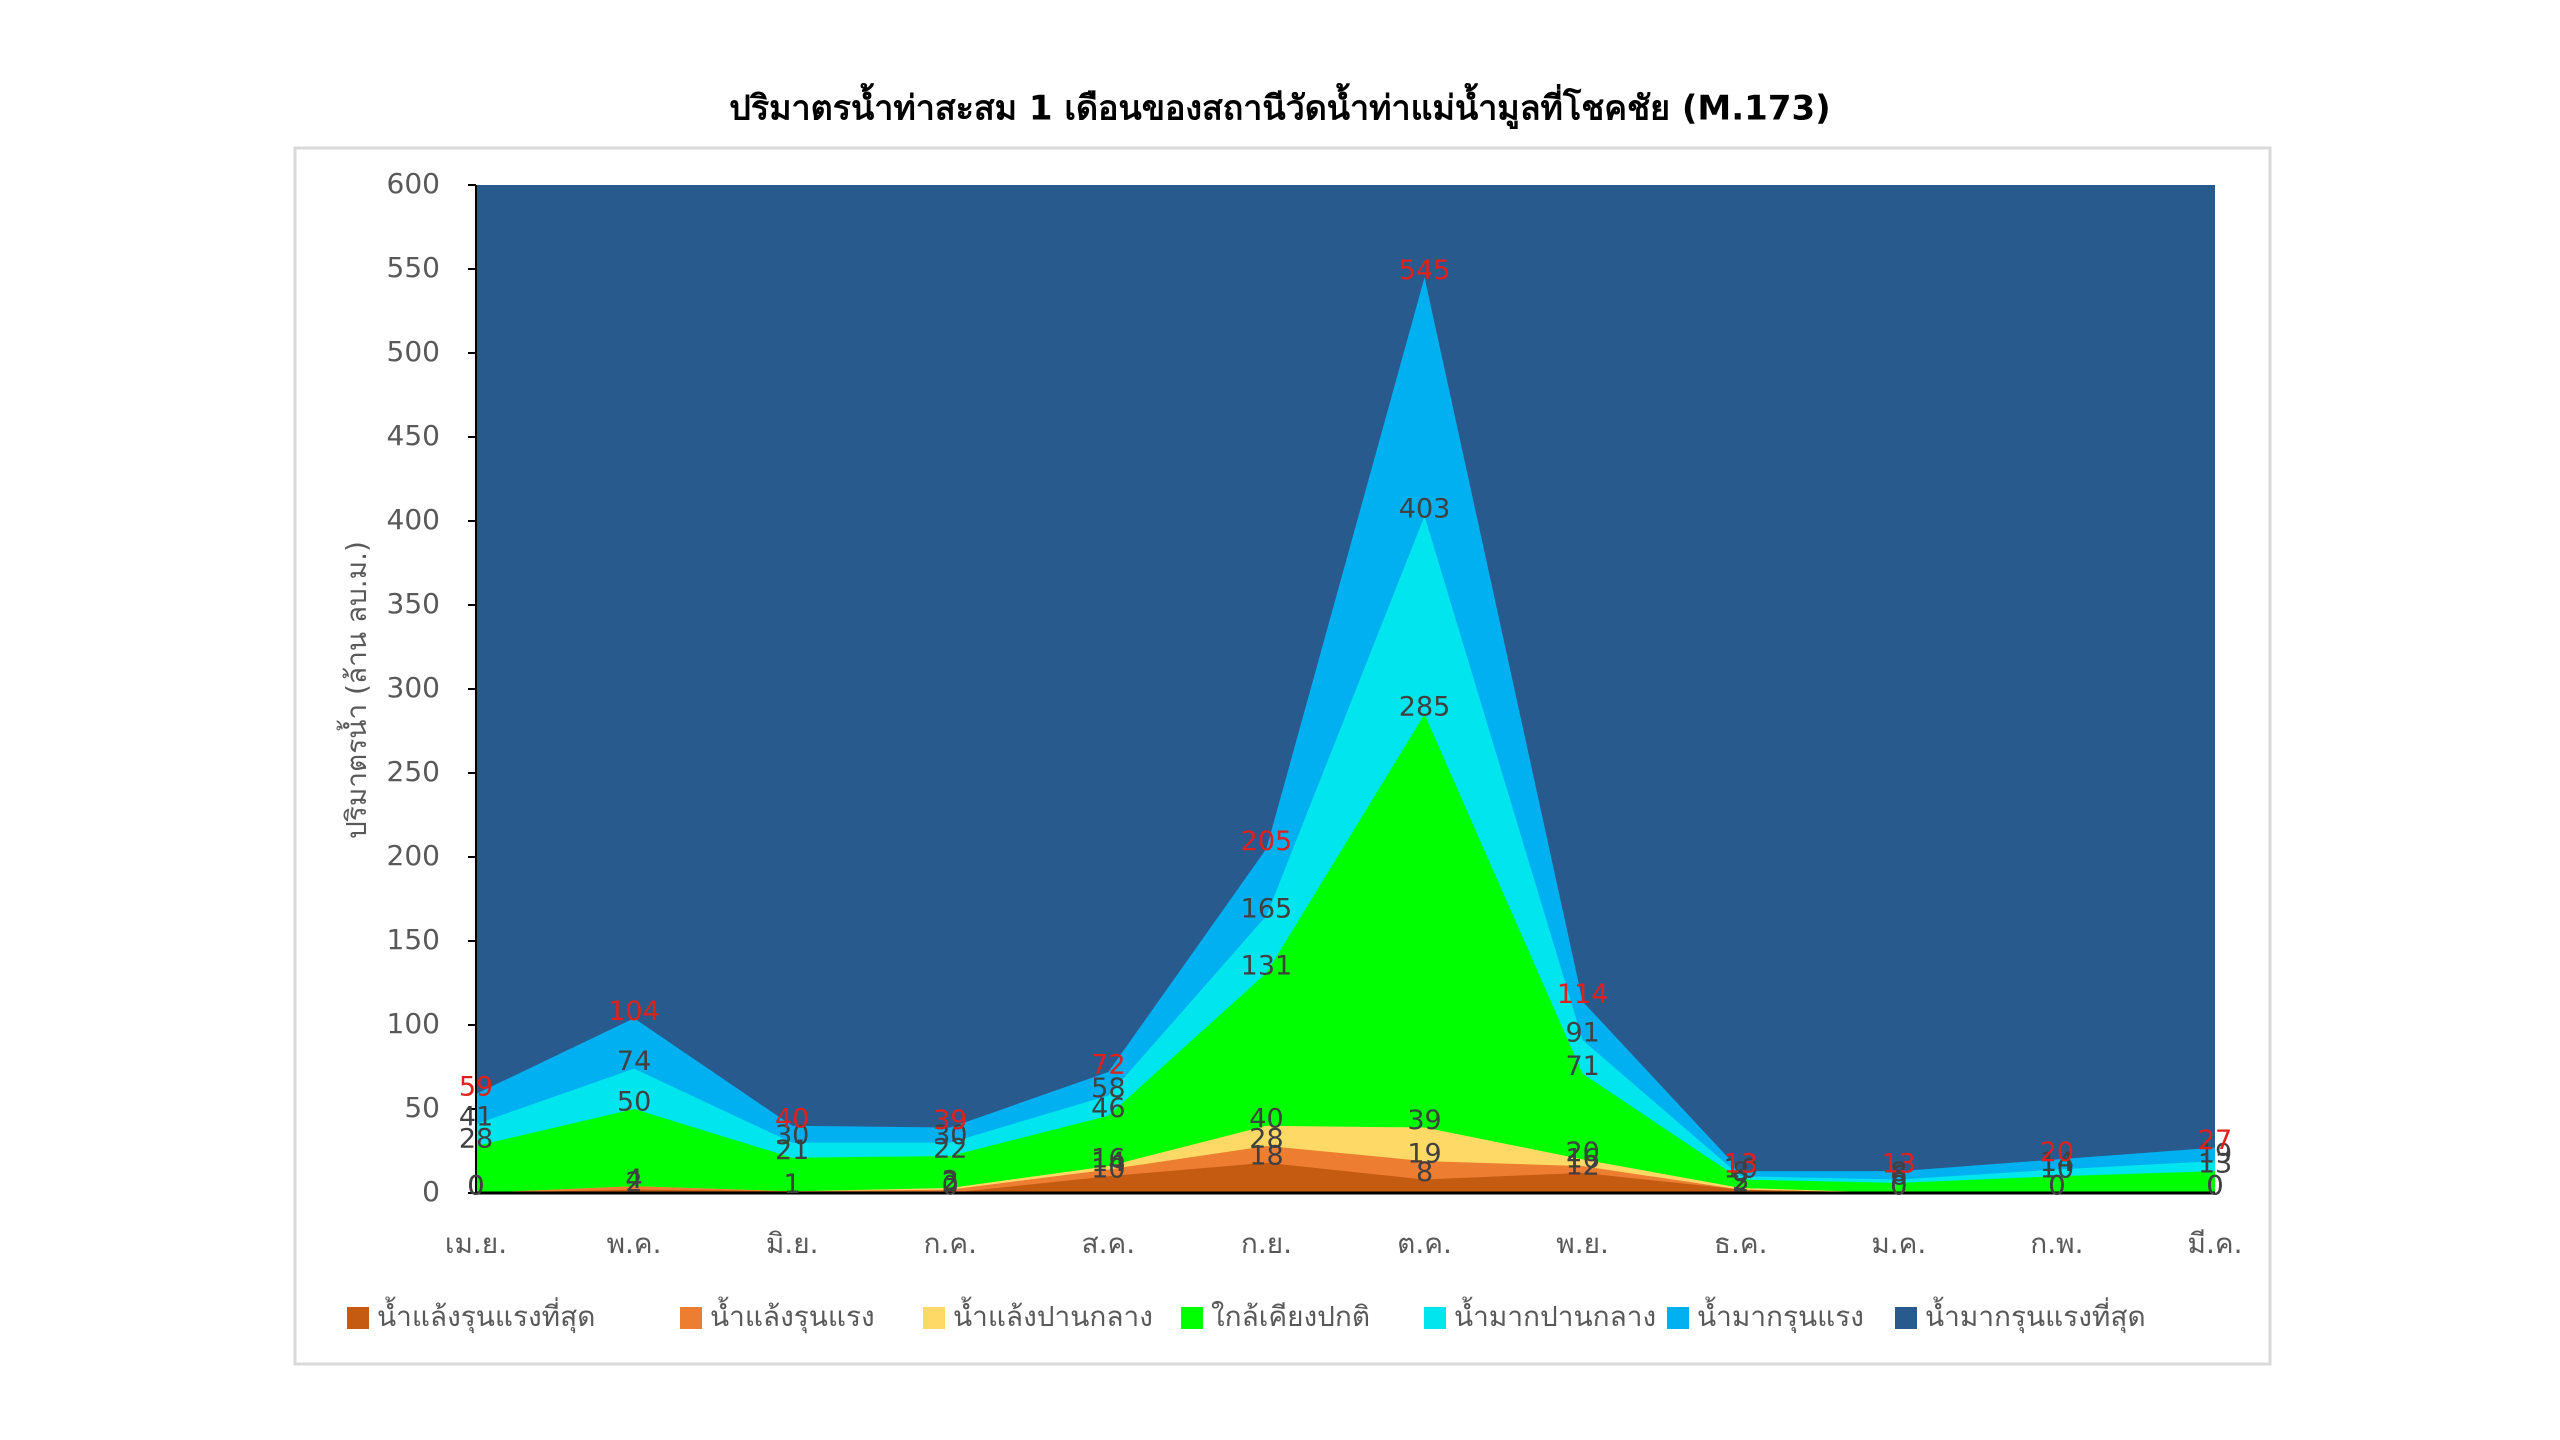 The height and width of the screenshot is (1440, 2560). Describe the element at coordinates (1582, 1066) in the screenshot. I see `data-label: 71` at that location.